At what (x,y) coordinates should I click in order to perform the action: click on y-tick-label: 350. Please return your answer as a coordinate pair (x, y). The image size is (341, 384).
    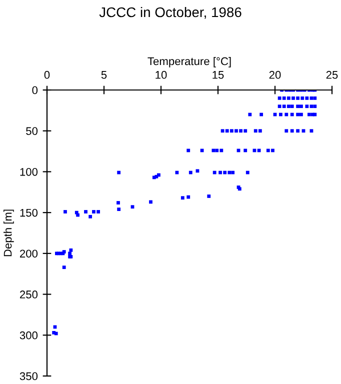
    Looking at the image, I should click on (29, 376).